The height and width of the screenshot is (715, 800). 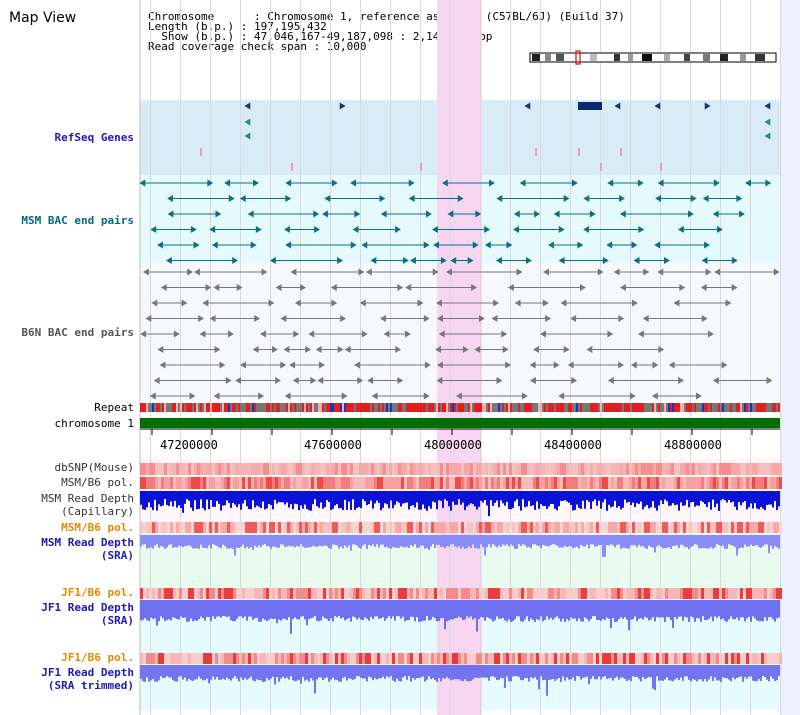 What do you see at coordinates (724, 57) in the screenshot?
I see `ideogram-band` at bounding box center [724, 57].